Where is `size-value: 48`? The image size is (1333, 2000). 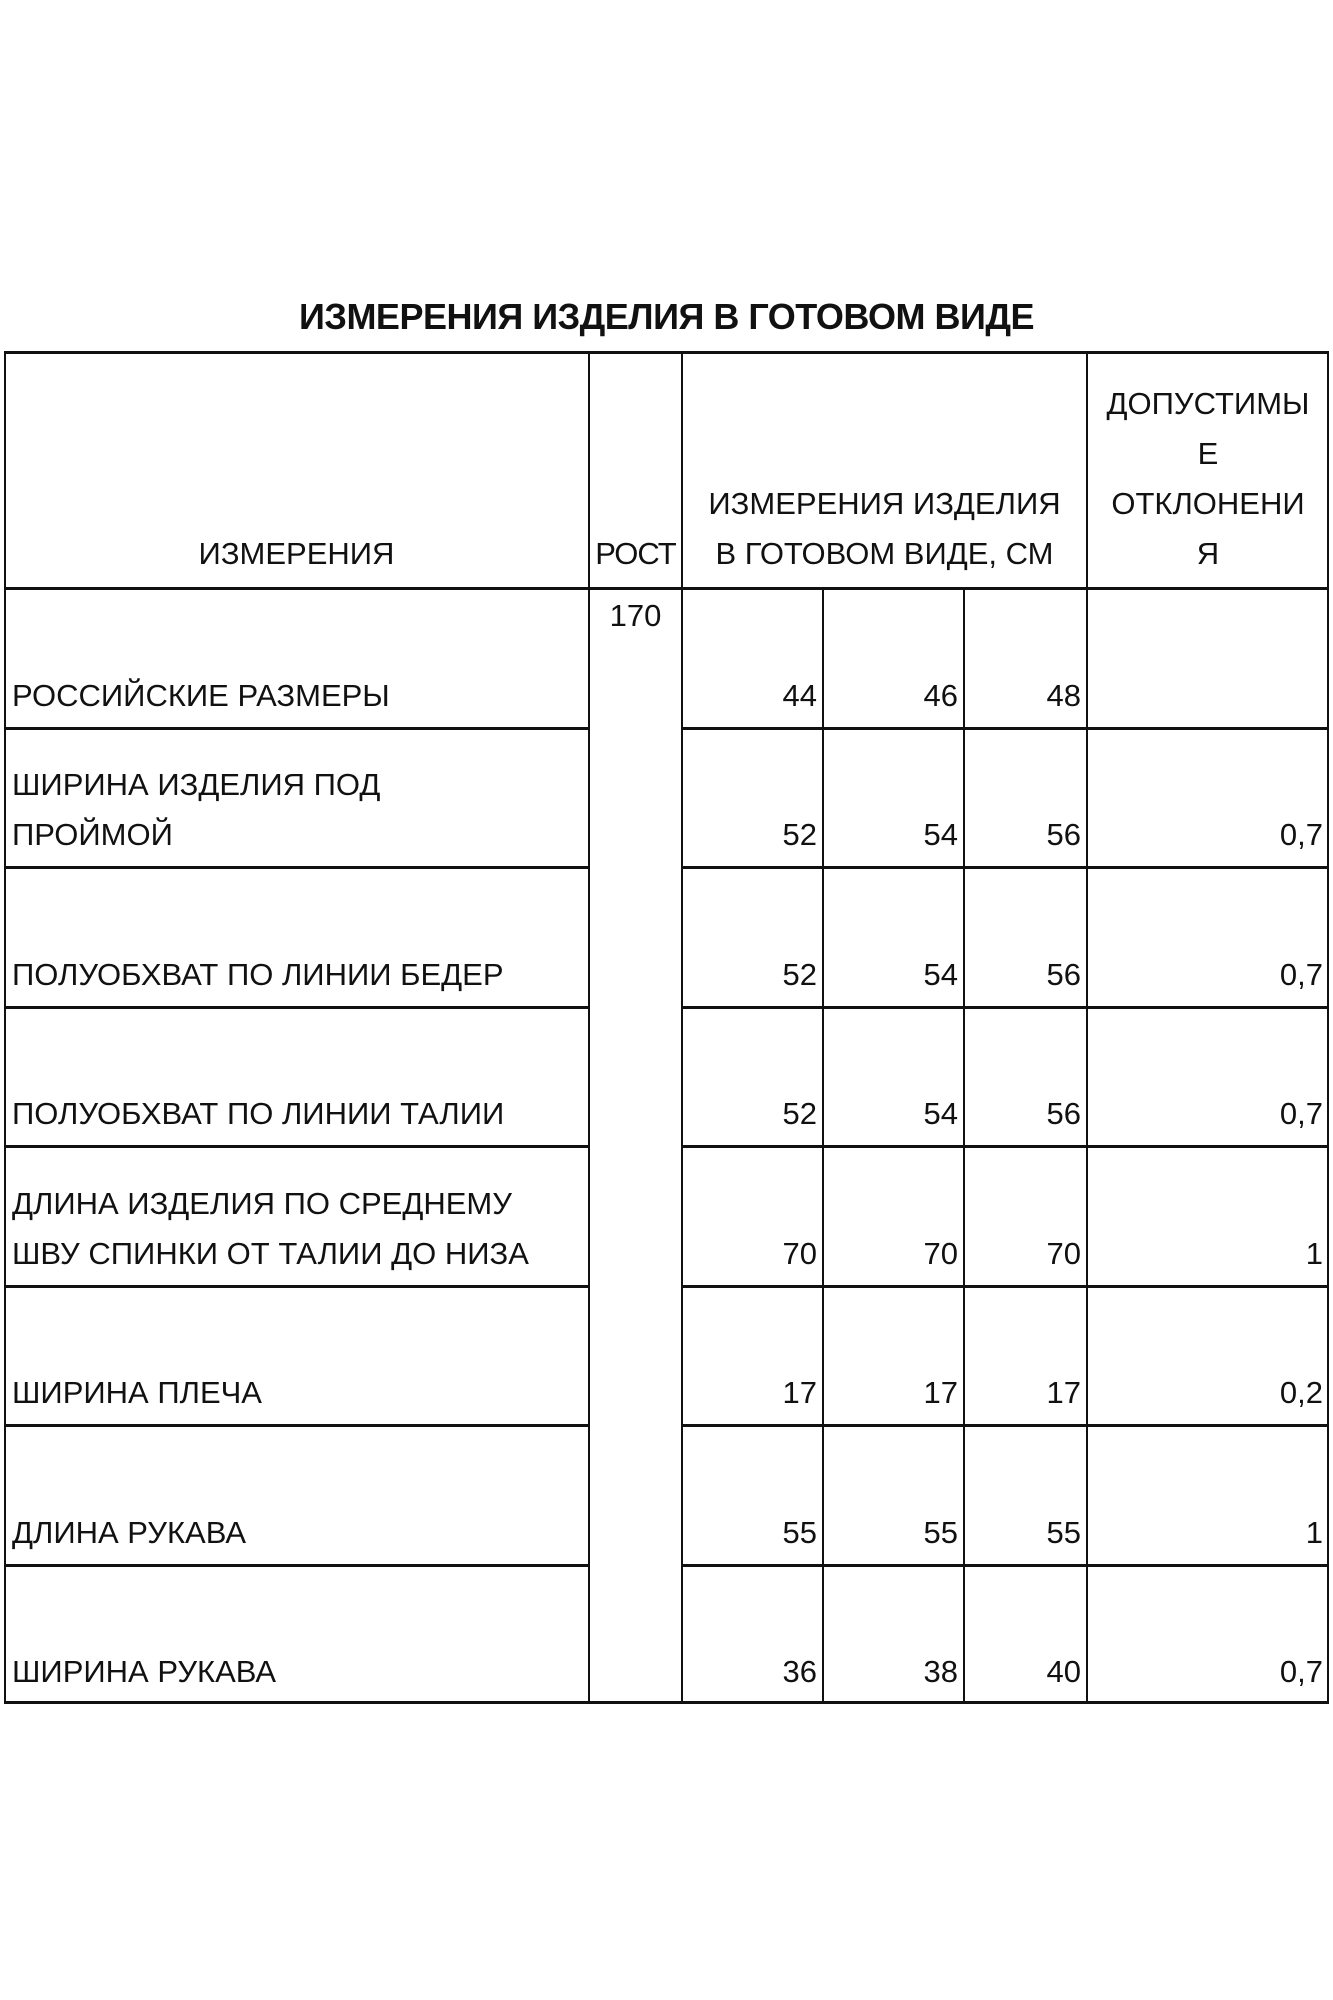
size-value: 48 is located at coordinates (1063, 695).